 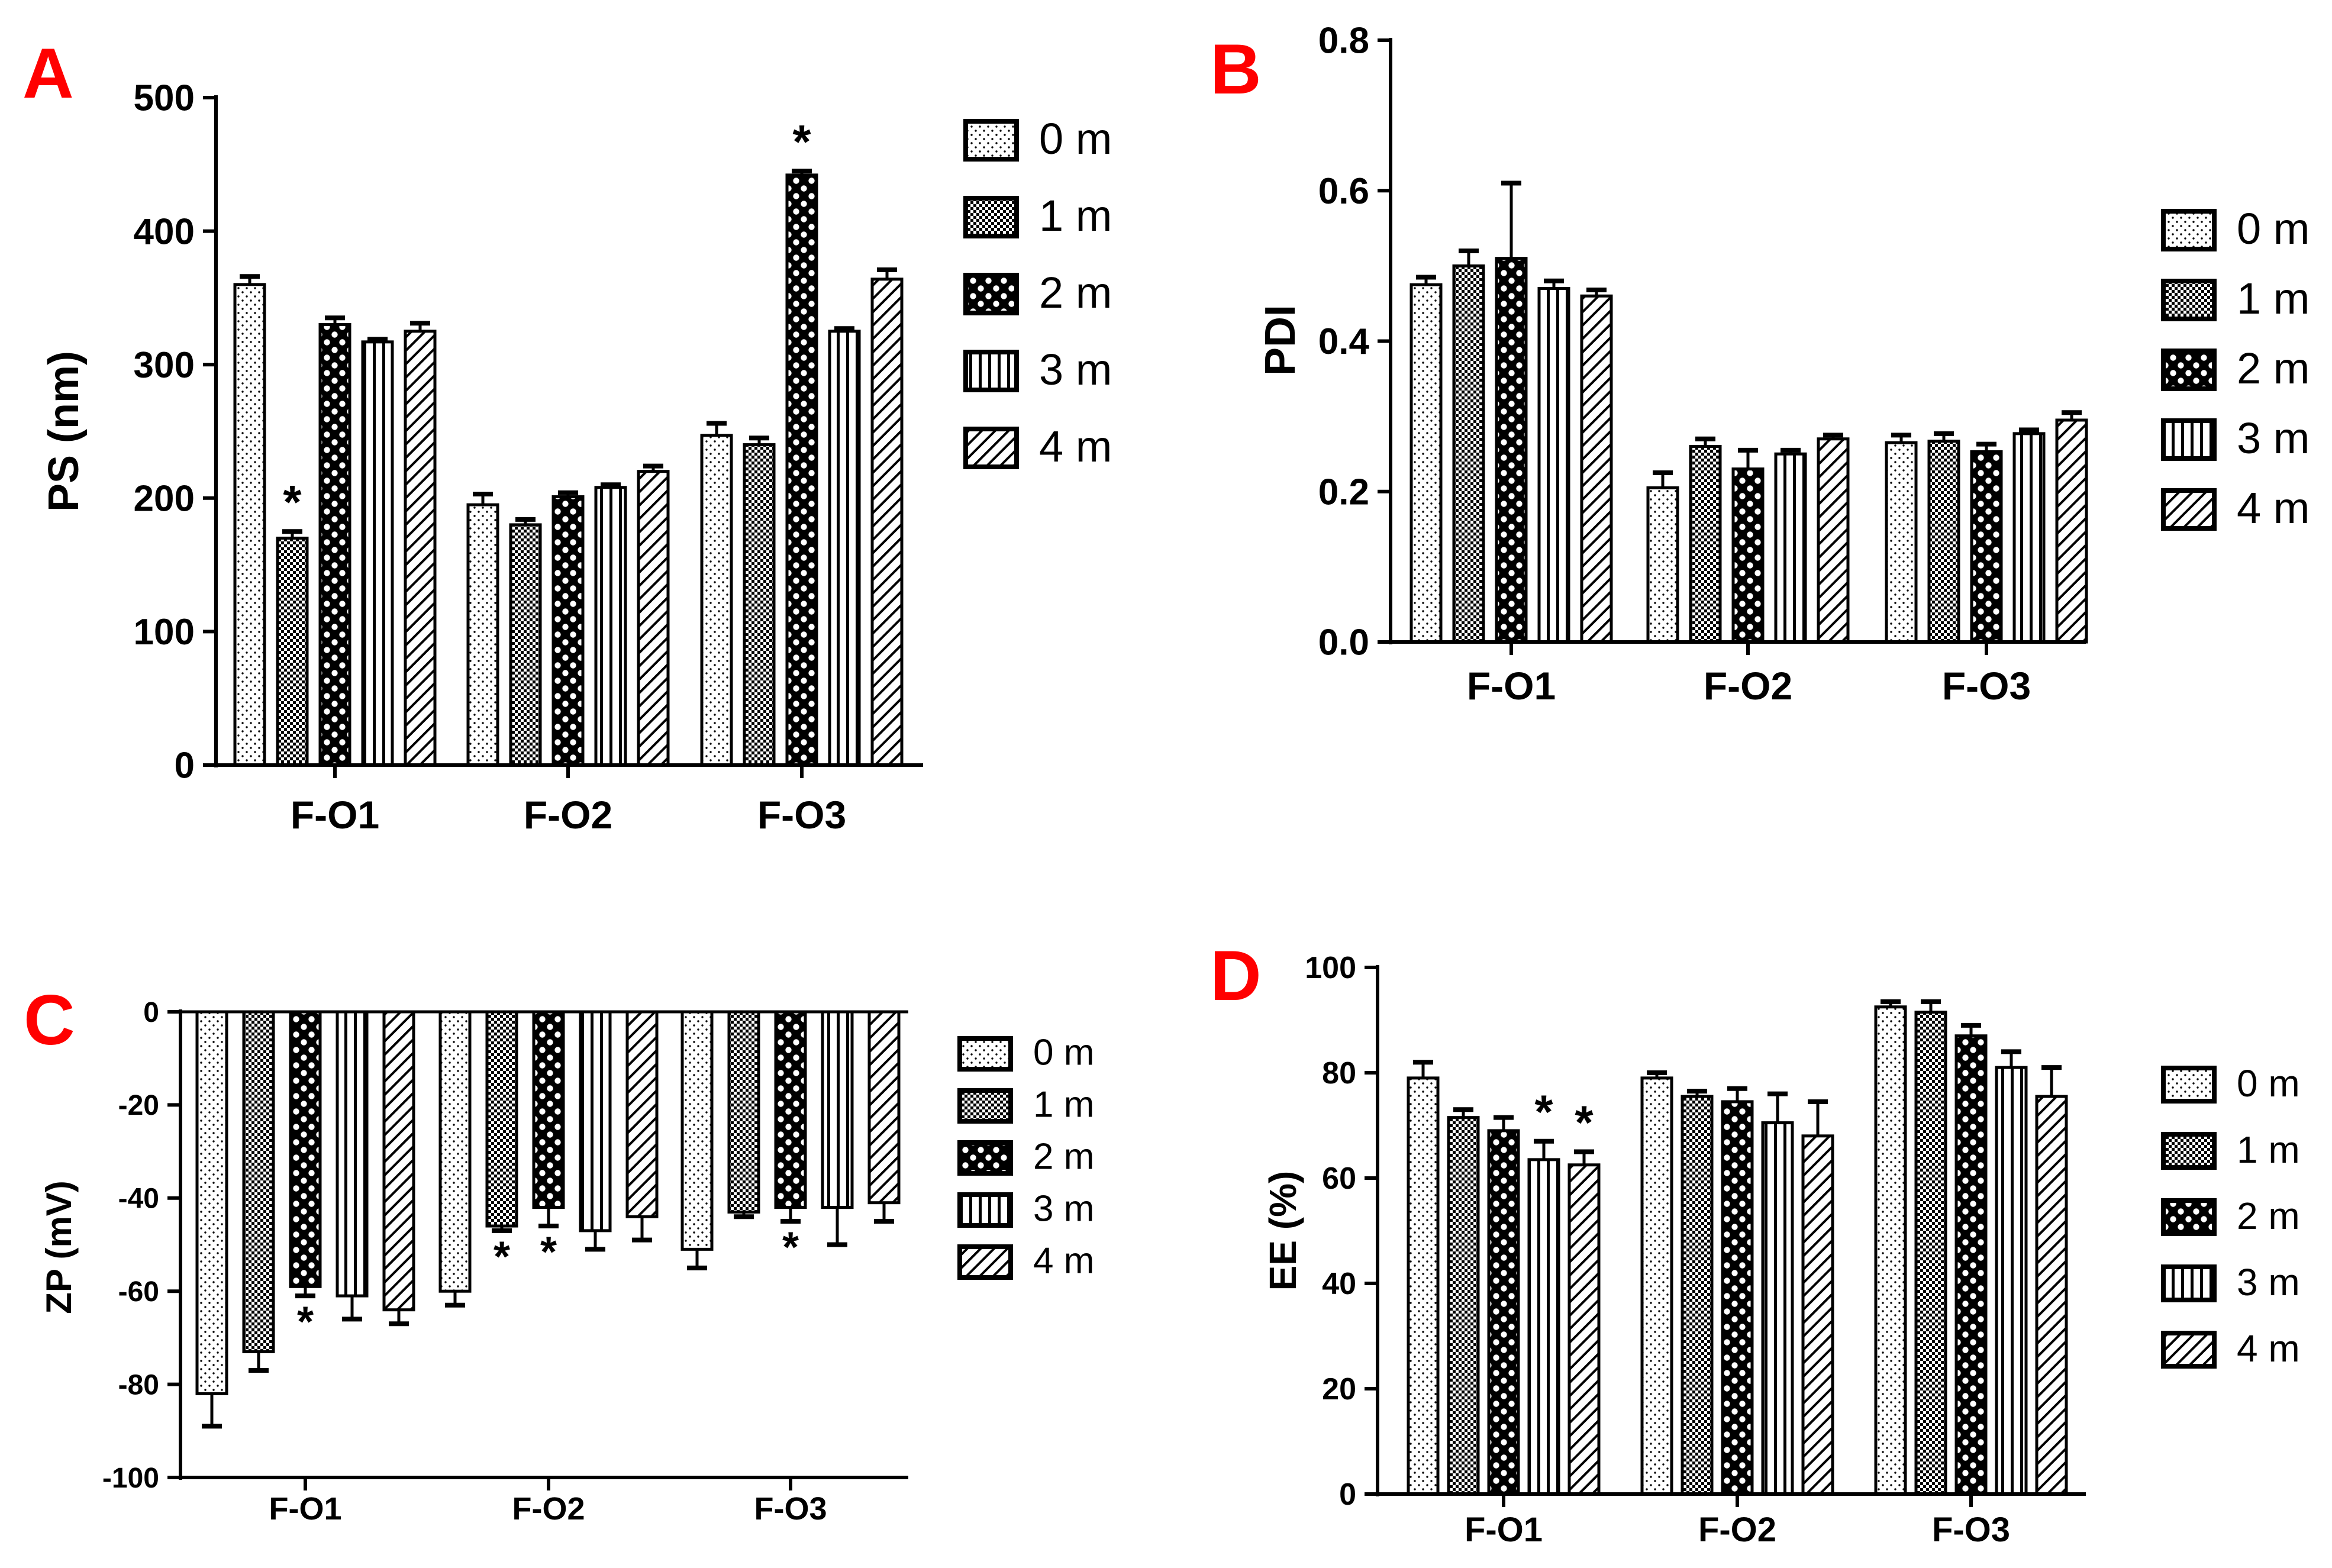 I want to click on y-tick-label: -100, so click(x=130, y=1478).